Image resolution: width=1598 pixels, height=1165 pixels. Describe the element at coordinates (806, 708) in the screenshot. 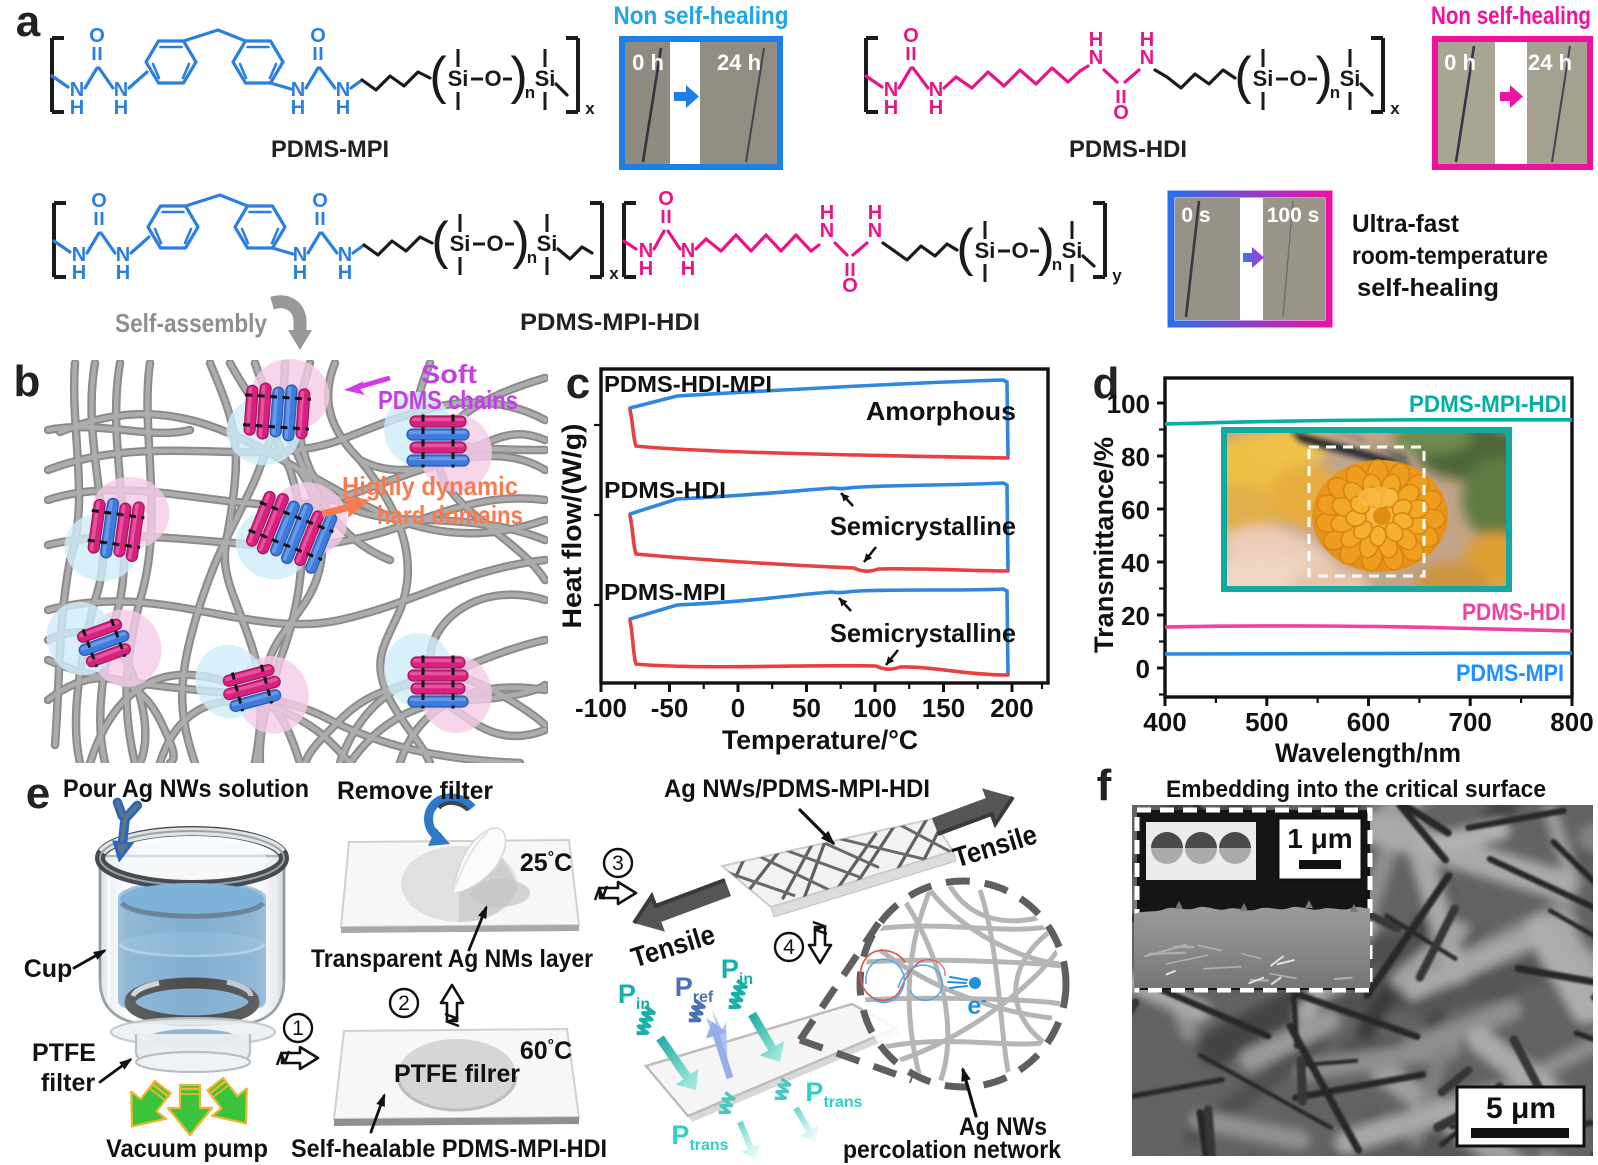

I see `svg-text: 50` at that location.